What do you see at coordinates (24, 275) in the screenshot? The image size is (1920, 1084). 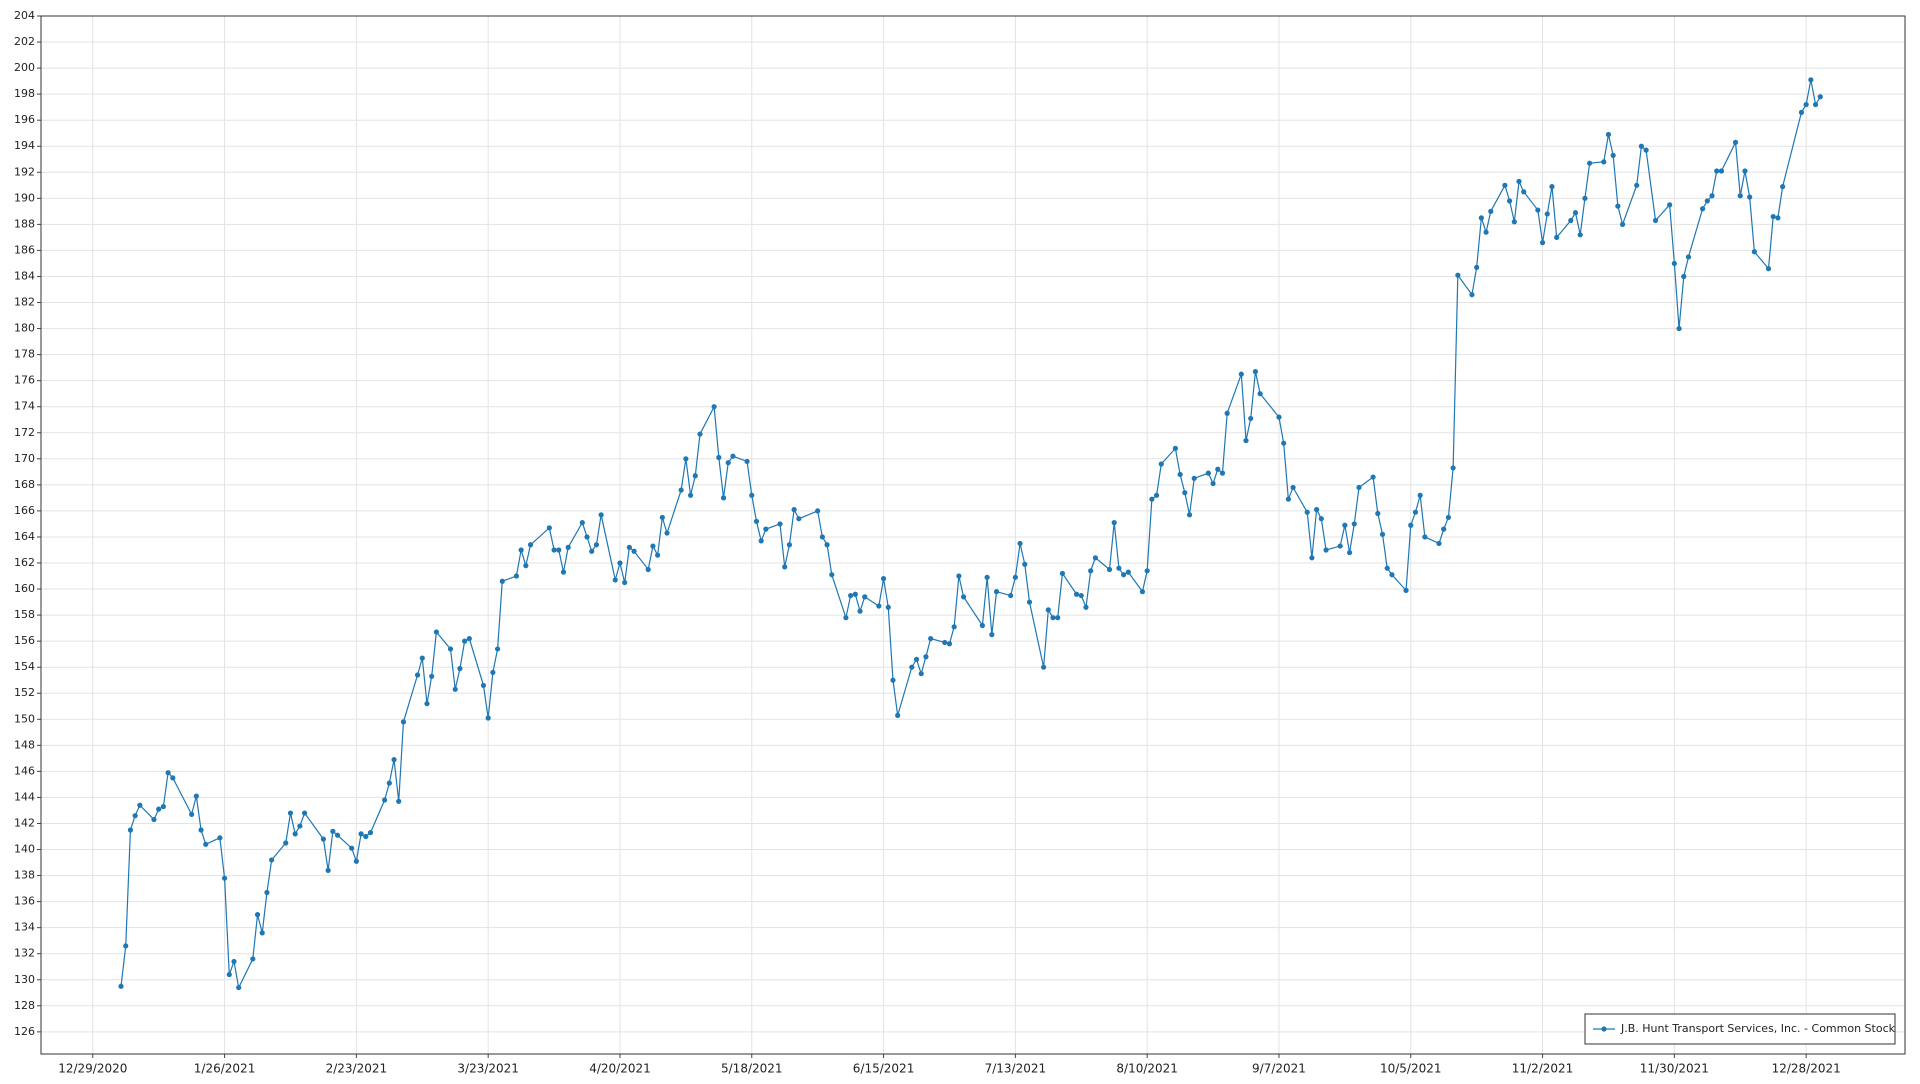 I see `y-tick-label: 184` at bounding box center [24, 275].